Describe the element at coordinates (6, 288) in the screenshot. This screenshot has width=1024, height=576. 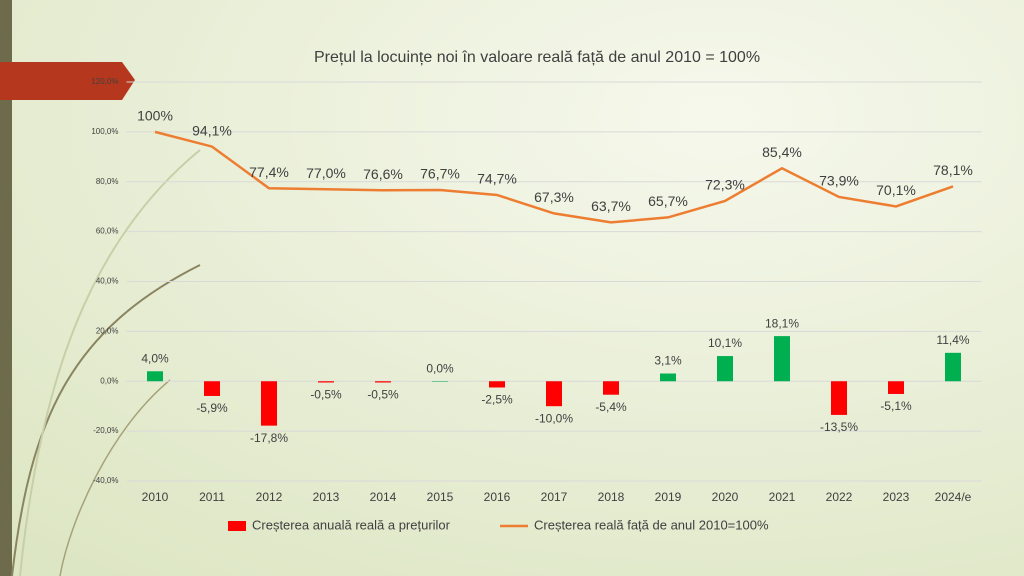
I see `side-stripe` at that location.